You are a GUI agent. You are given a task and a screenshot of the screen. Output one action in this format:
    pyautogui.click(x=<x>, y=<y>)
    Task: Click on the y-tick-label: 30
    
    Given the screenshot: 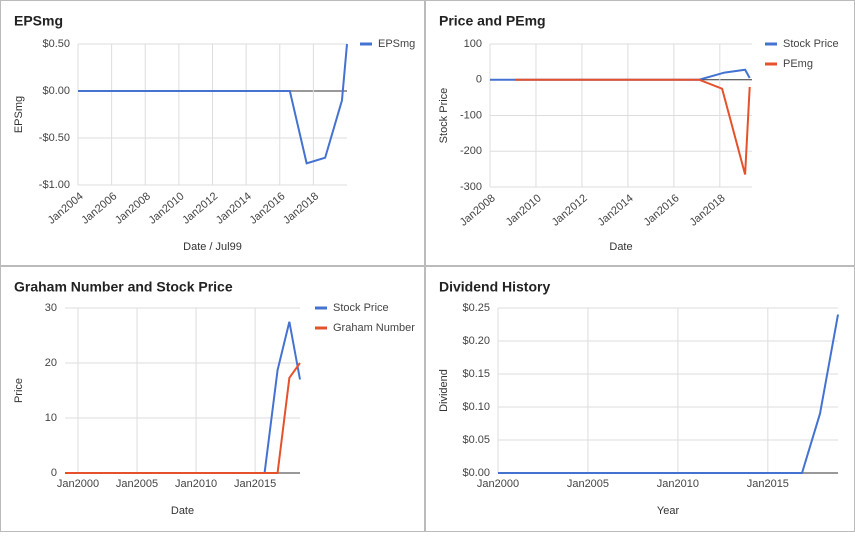 What is the action you would take?
    pyautogui.click(x=51, y=308)
    